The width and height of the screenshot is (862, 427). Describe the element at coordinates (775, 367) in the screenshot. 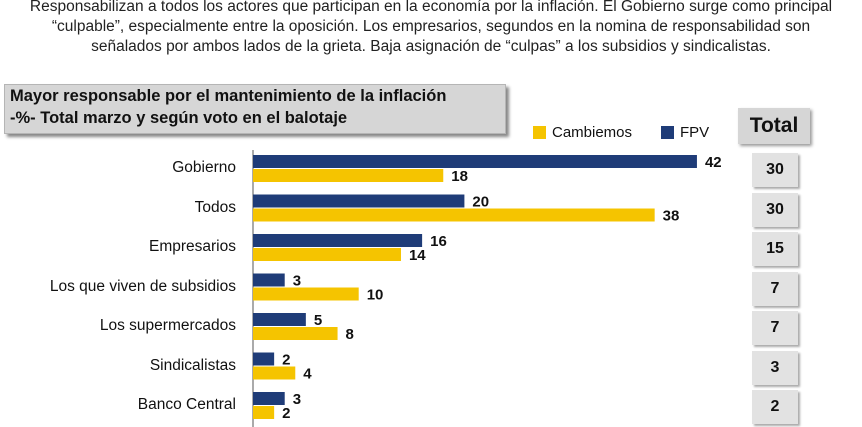

I see `total-value: 3` at that location.